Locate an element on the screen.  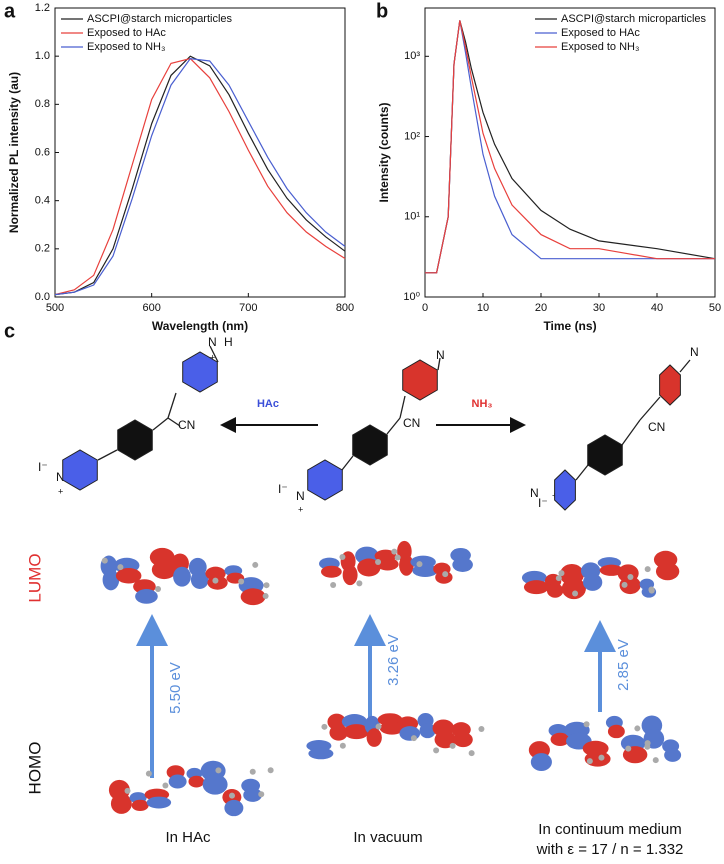
series-line is located at coordinates (200, 175).